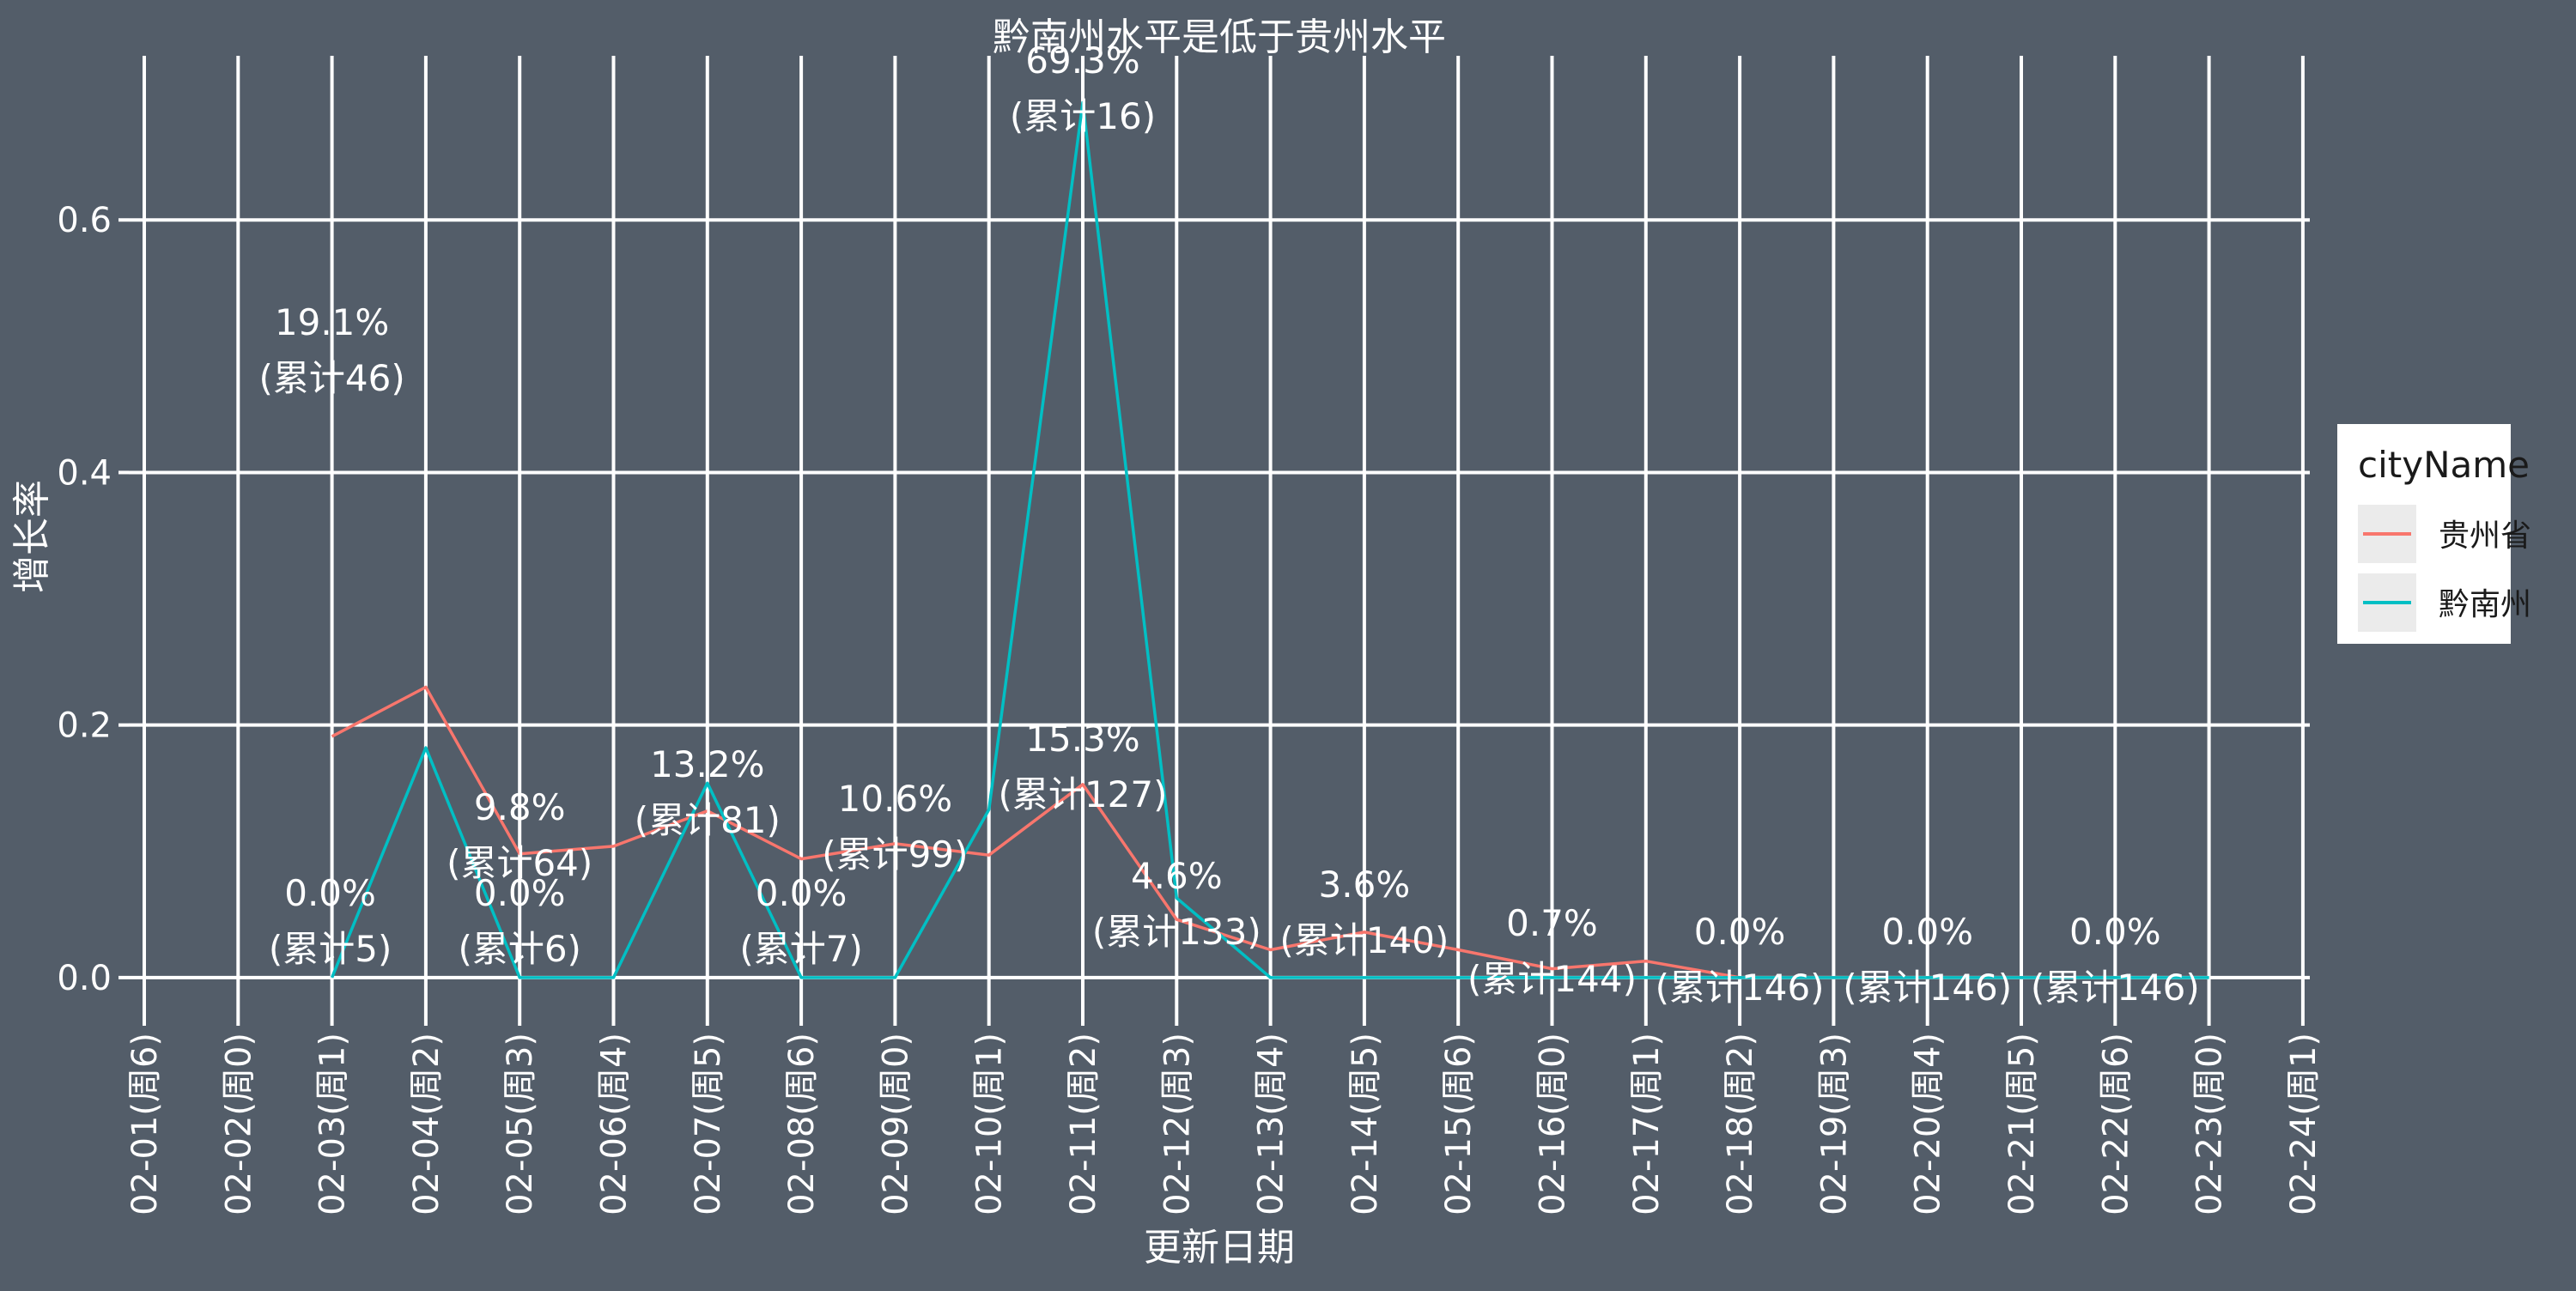 This screenshot has height=1291, width=2576. What do you see at coordinates (707, 764) in the screenshot?
I see `data-label-pct: 13.2%` at bounding box center [707, 764].